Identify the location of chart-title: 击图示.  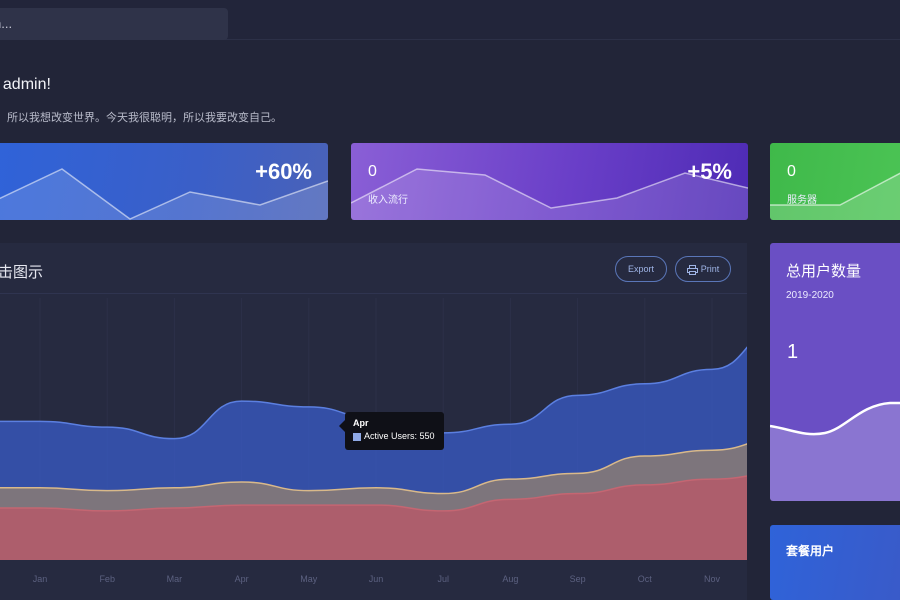
(22, 272).